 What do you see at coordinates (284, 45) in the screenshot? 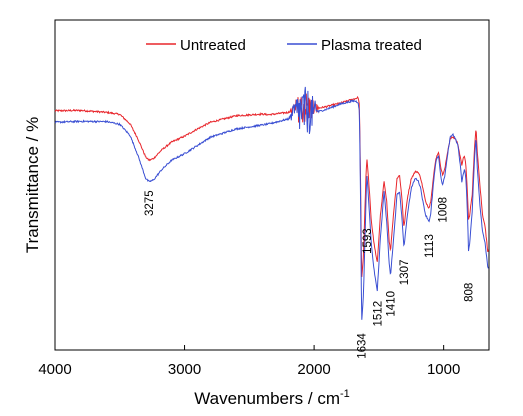
I see `legend: Untreated Plasma treated` at bounding box center [284, 45].